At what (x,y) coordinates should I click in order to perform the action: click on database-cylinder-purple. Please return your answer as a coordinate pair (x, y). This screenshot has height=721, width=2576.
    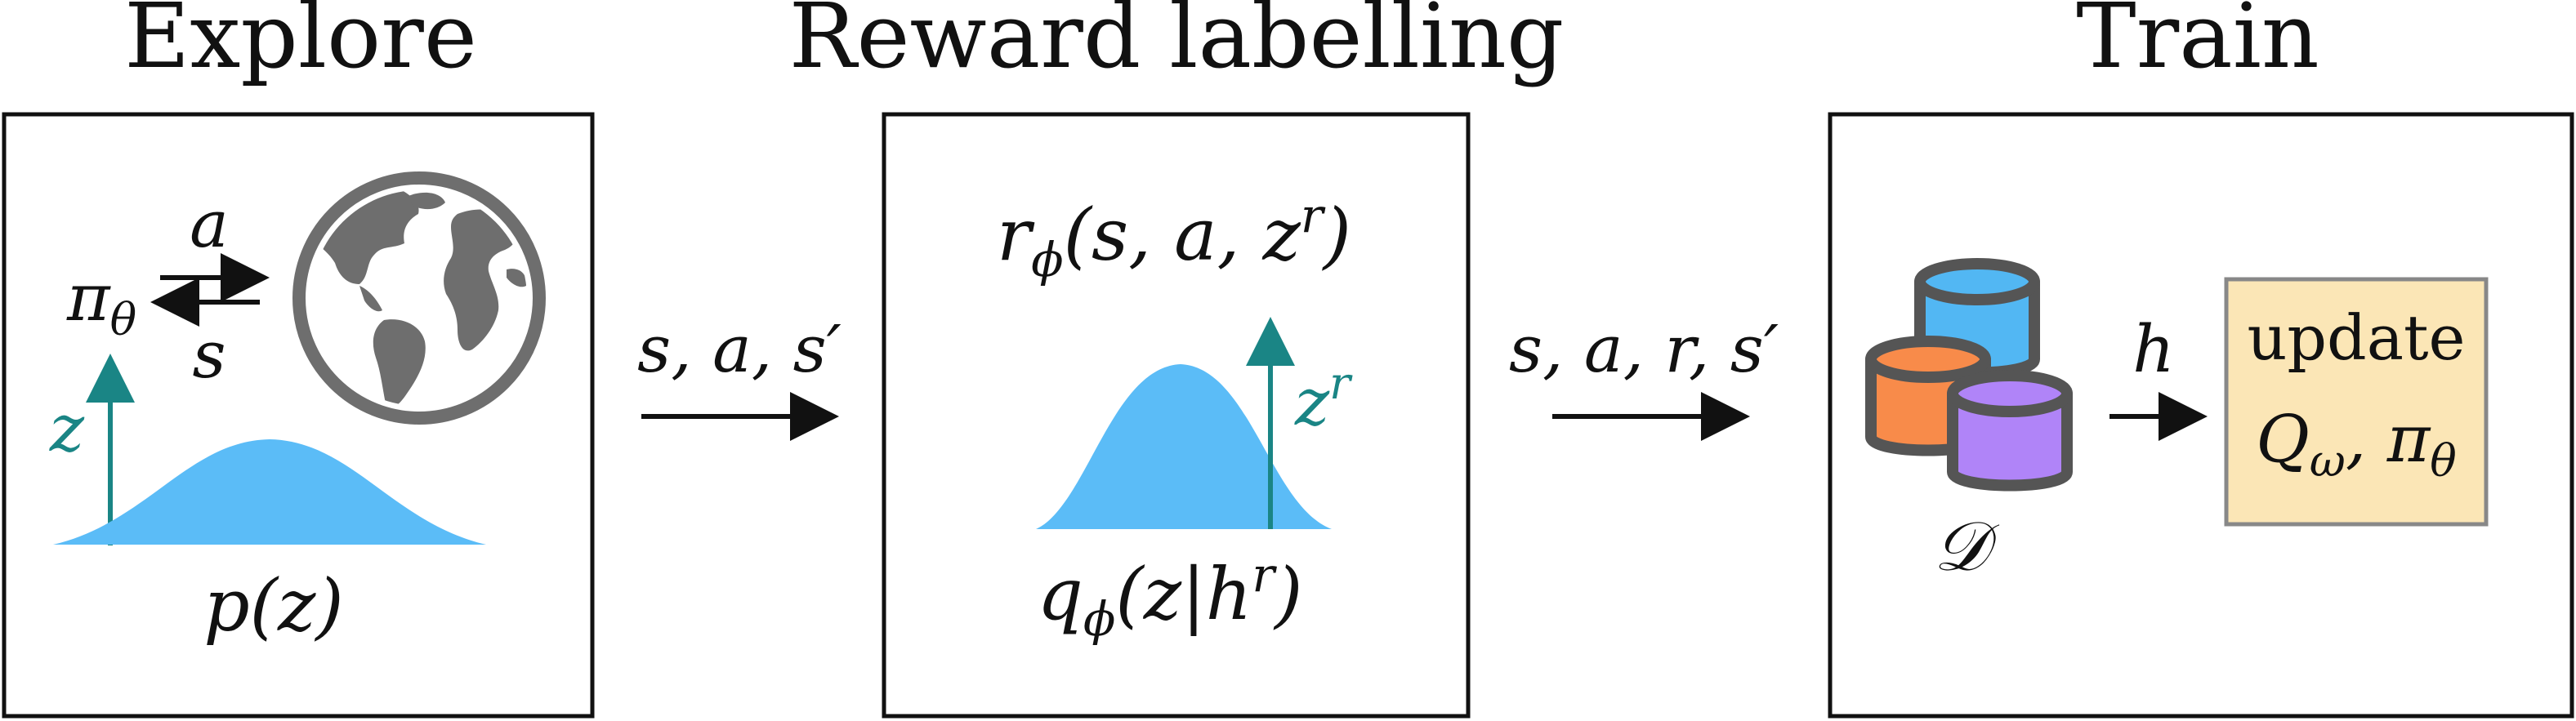
    Looking at the image, I should click on (2010, 431).